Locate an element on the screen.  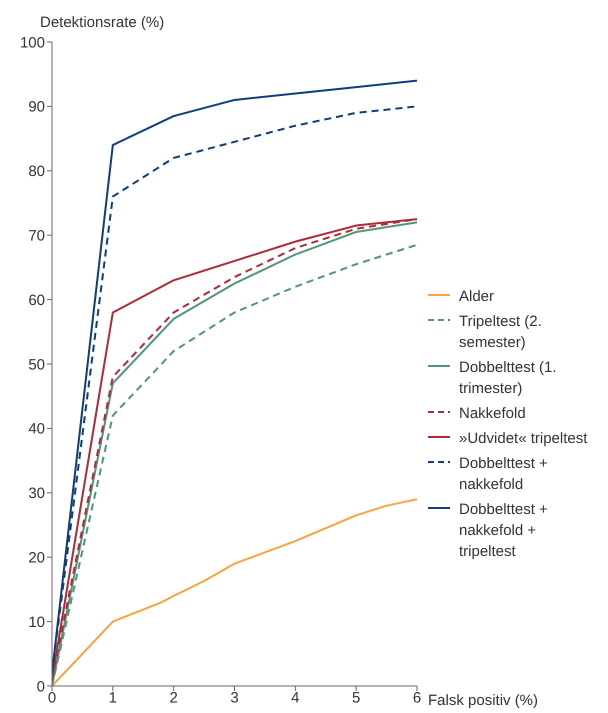
x-tick-label: 1 is located at coordinates (113, 698).